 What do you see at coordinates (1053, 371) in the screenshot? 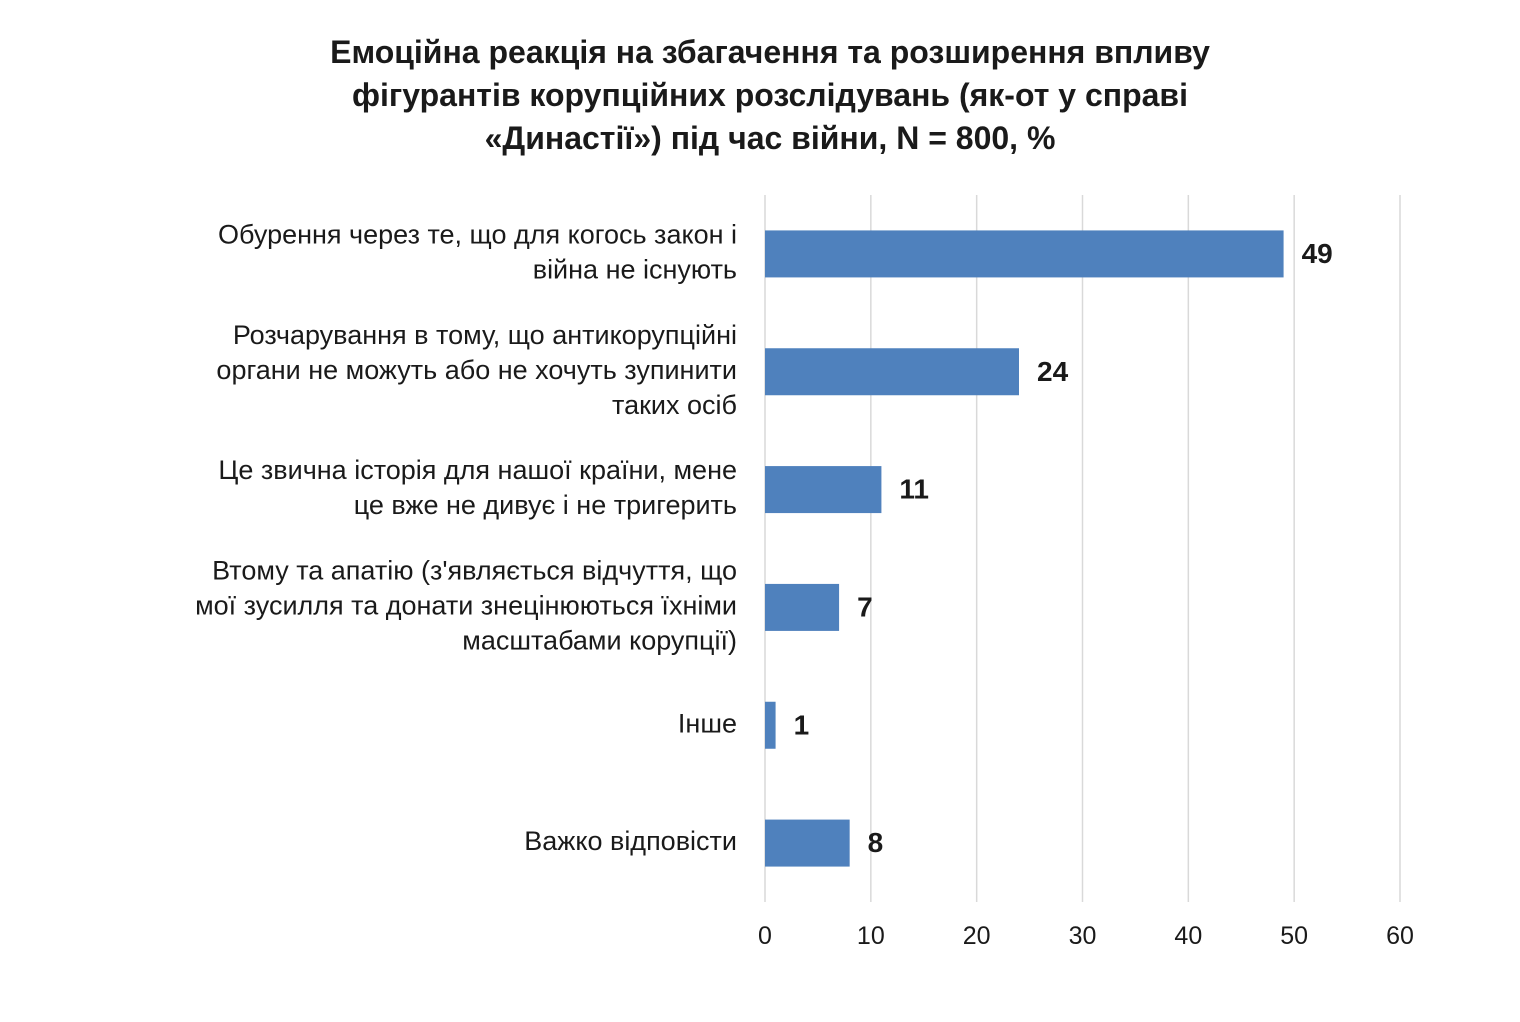
I see `value-label: 24` at bounding box center [1053, 371].